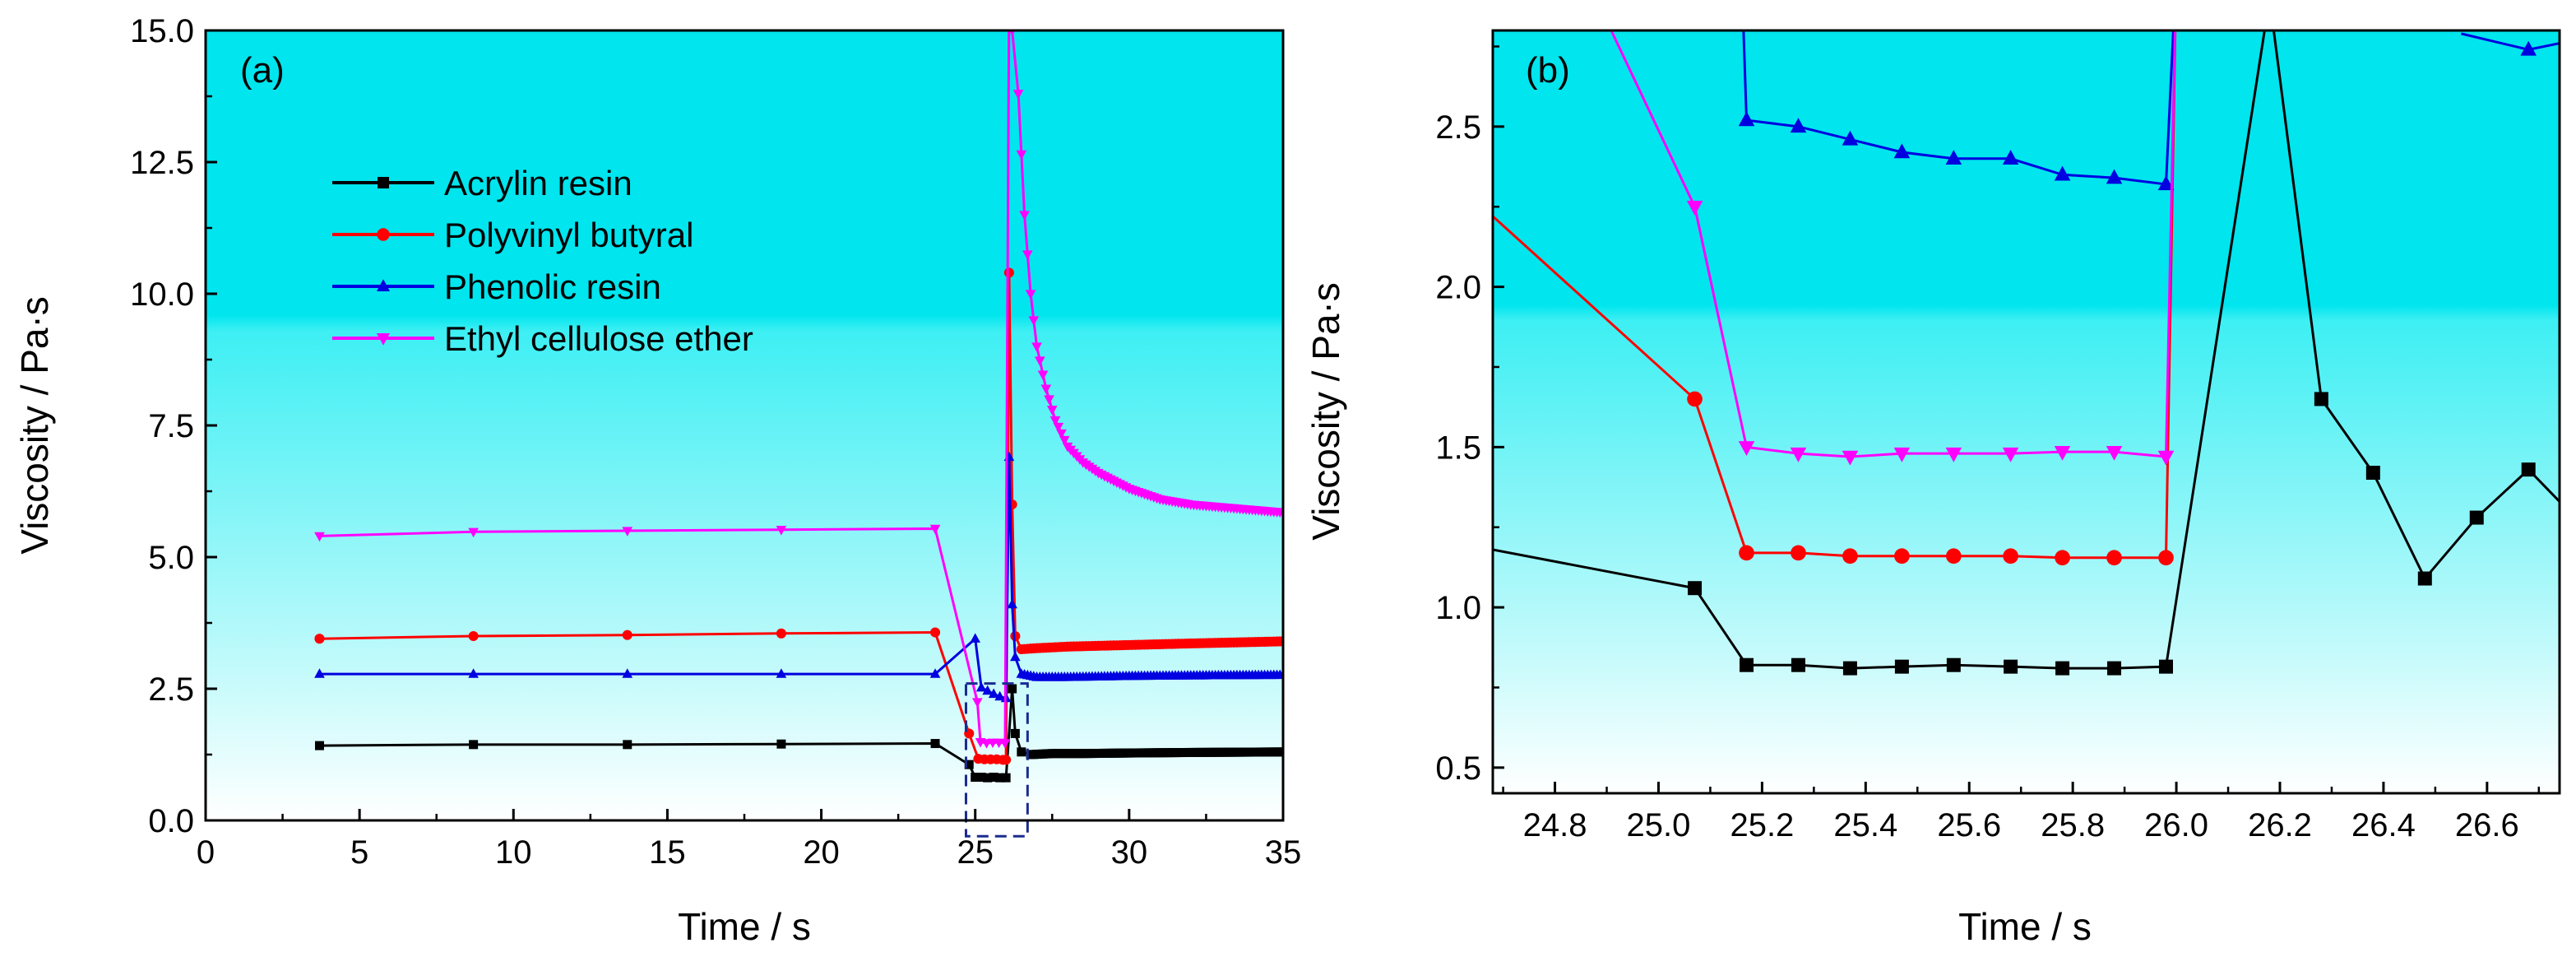  Describe the element at coordinates (162, 163) in the screenshot. I see `y-tick-label: 12.5` at that location.